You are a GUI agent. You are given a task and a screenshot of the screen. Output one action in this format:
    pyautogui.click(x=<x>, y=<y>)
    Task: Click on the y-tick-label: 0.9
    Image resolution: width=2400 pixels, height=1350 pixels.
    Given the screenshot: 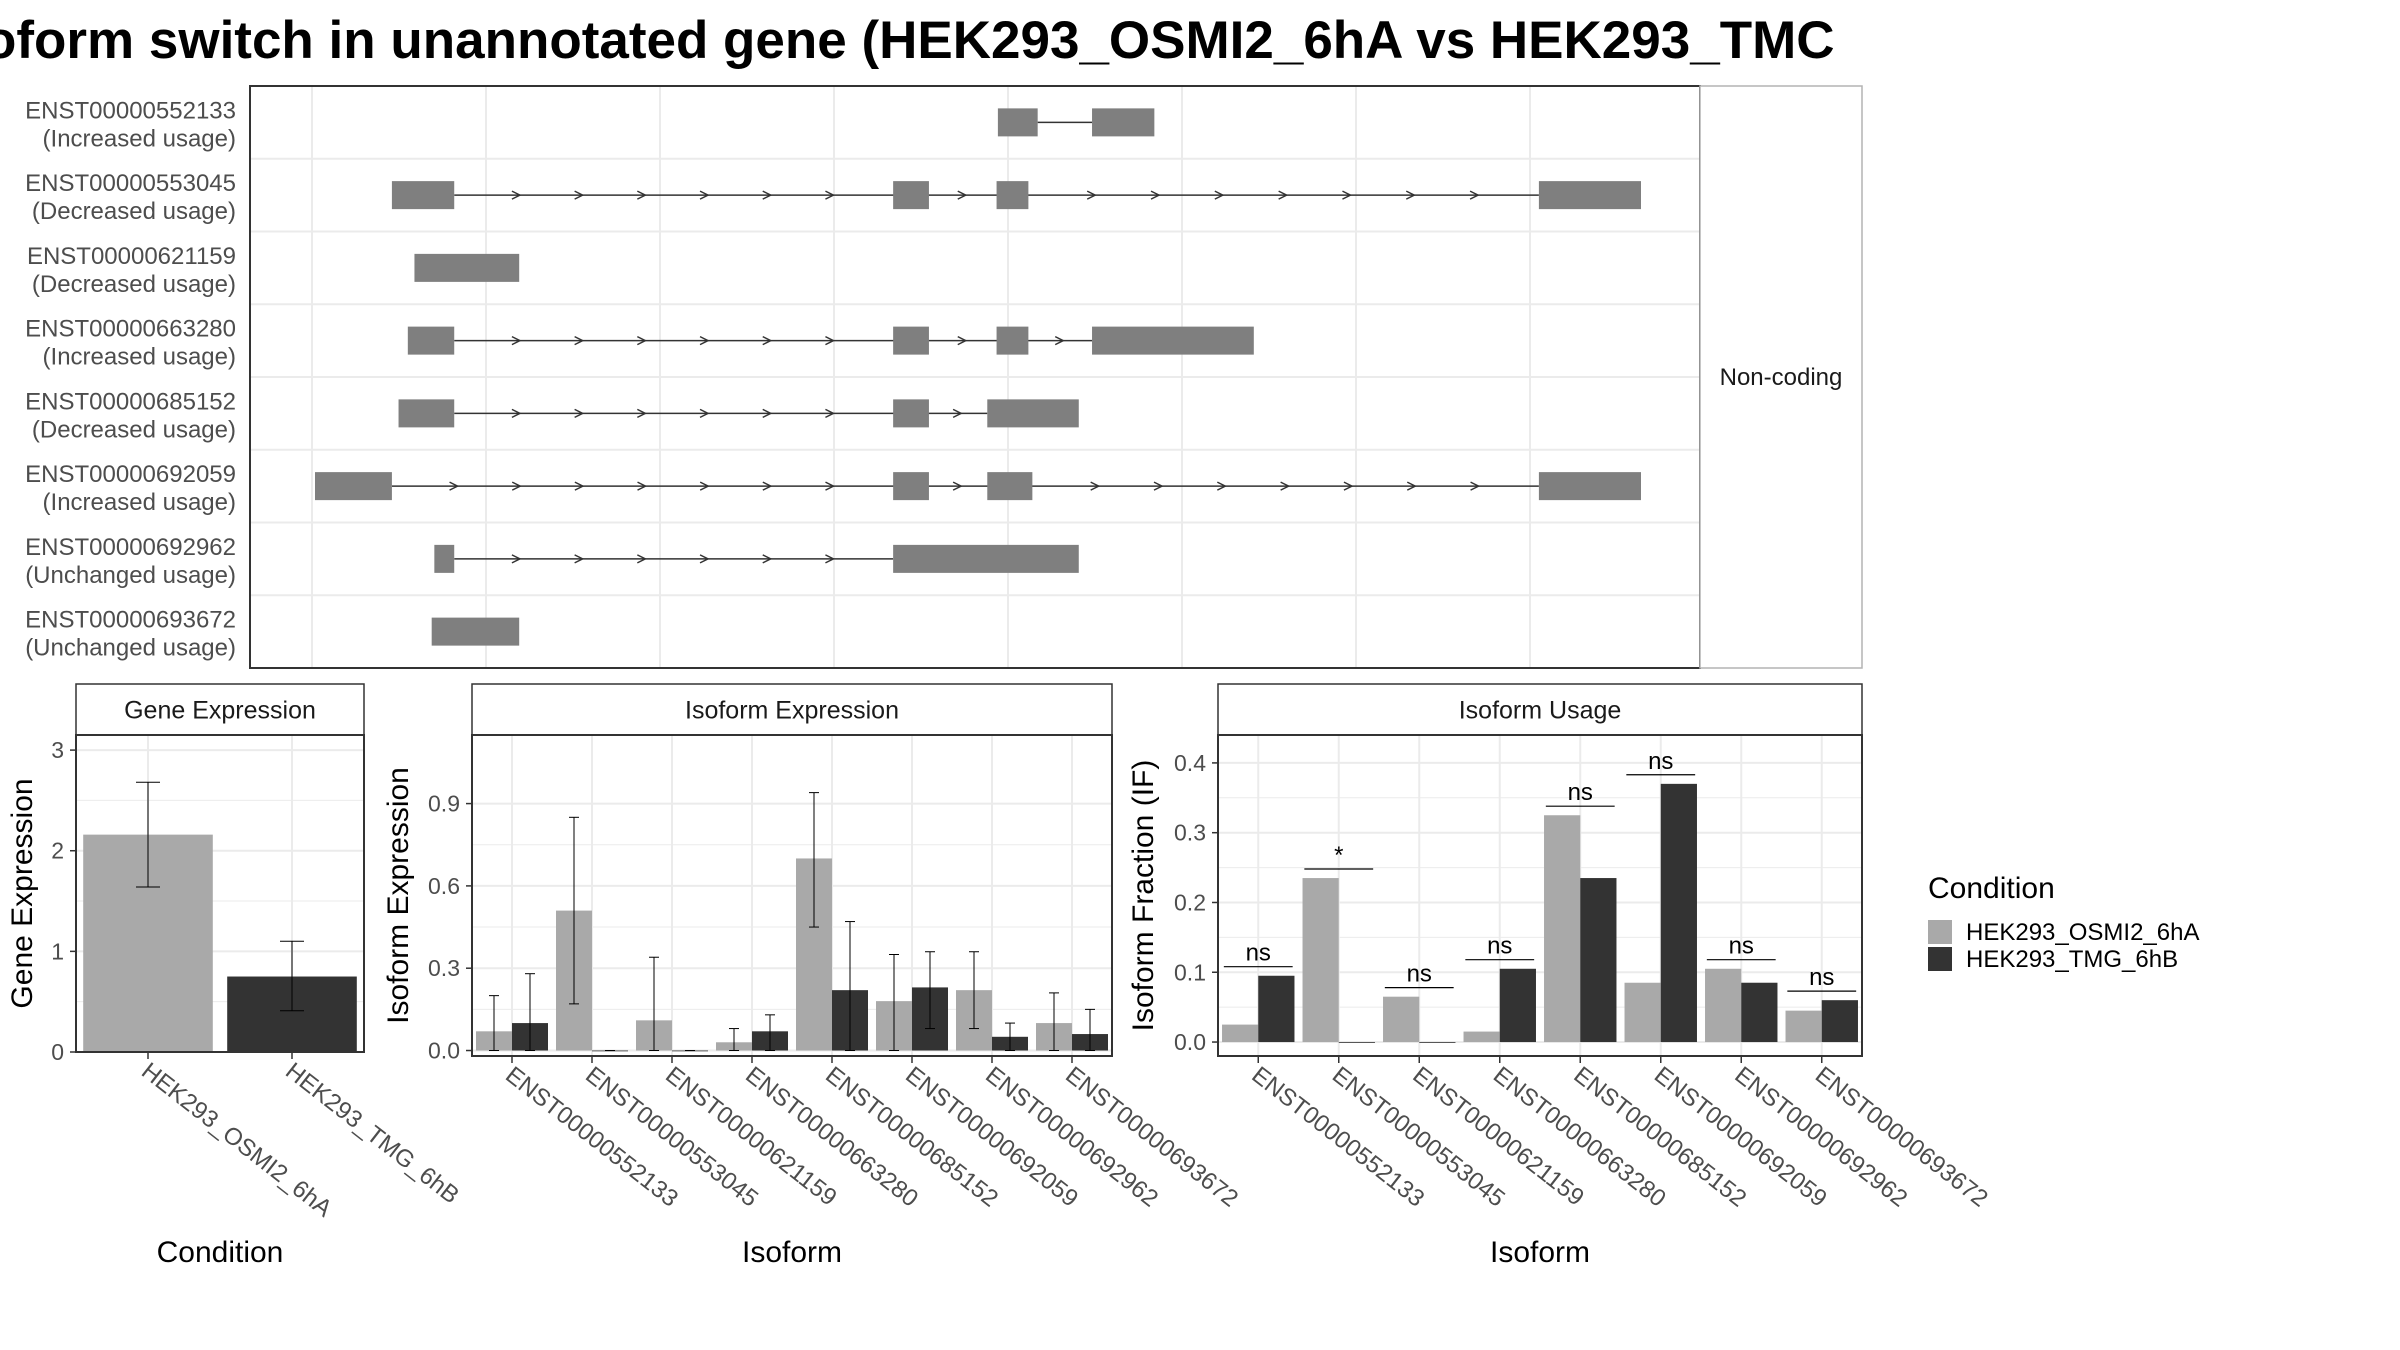 What is the action you would take?
    pyautogui.click(x=444, y=804)
    